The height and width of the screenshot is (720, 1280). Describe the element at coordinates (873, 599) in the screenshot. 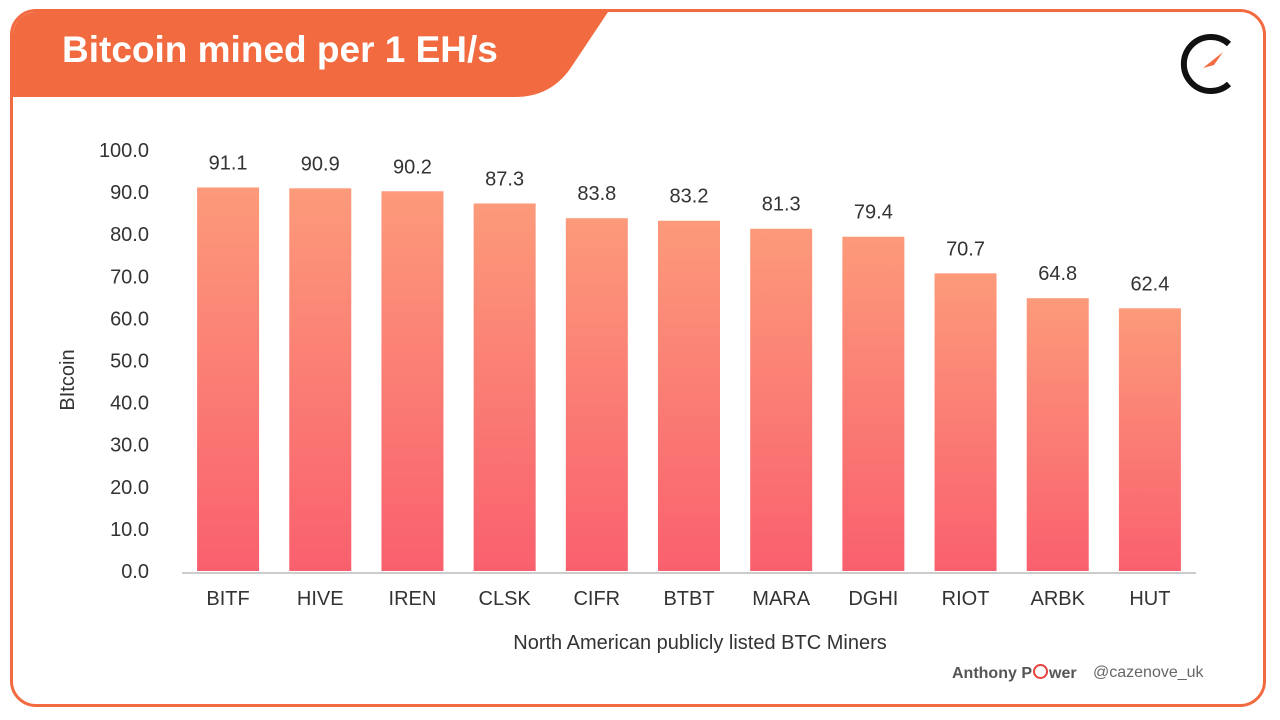

I see `x-tick-label-dghi: DGHI` at that location.